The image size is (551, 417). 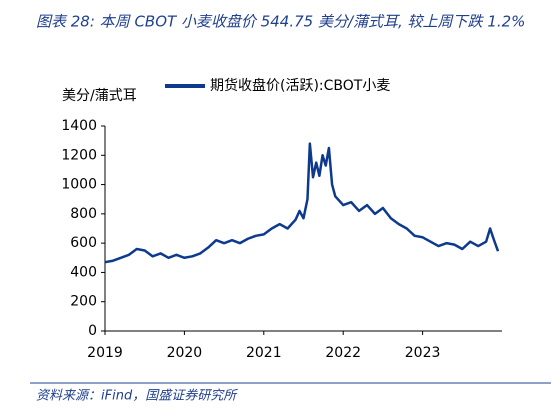 I want to click on x-tick-label: 2020, so click(x=185, y=353).